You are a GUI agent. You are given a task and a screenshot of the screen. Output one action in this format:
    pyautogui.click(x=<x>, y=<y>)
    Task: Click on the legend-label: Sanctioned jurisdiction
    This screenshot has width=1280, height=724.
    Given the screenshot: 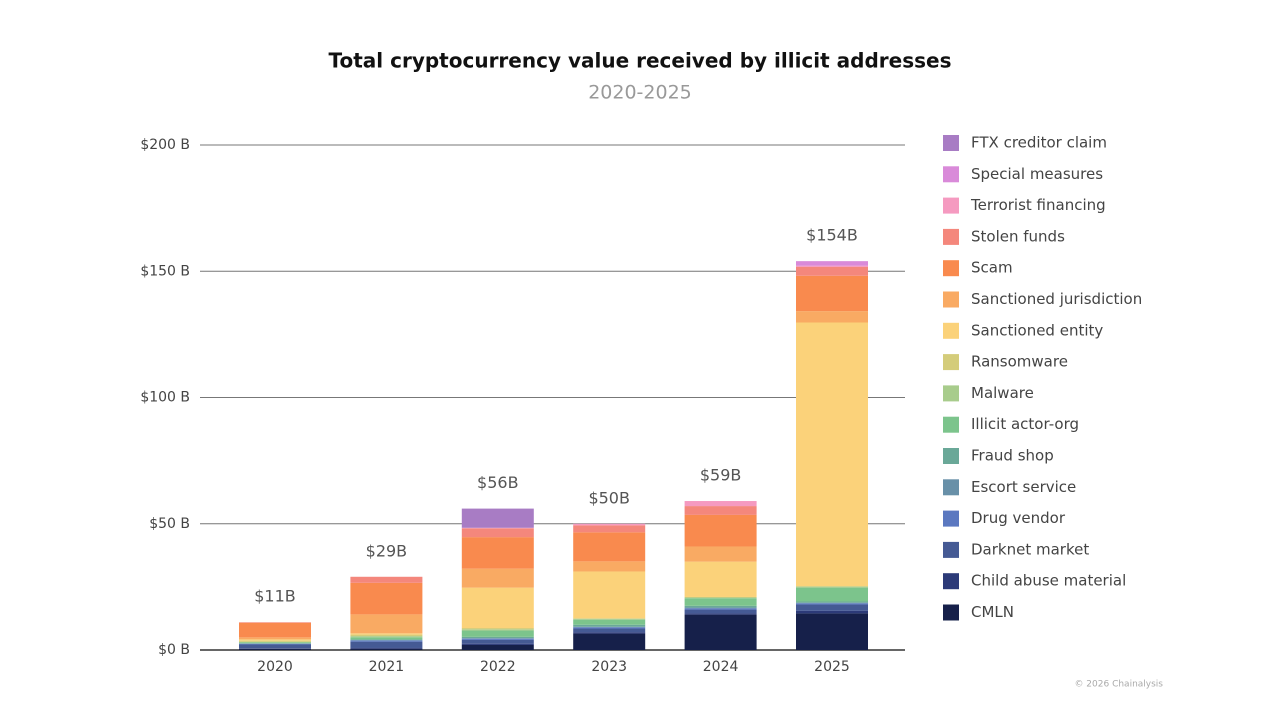 What is the action you would take?
    pyautogui.click(x=1056, y=299)
    